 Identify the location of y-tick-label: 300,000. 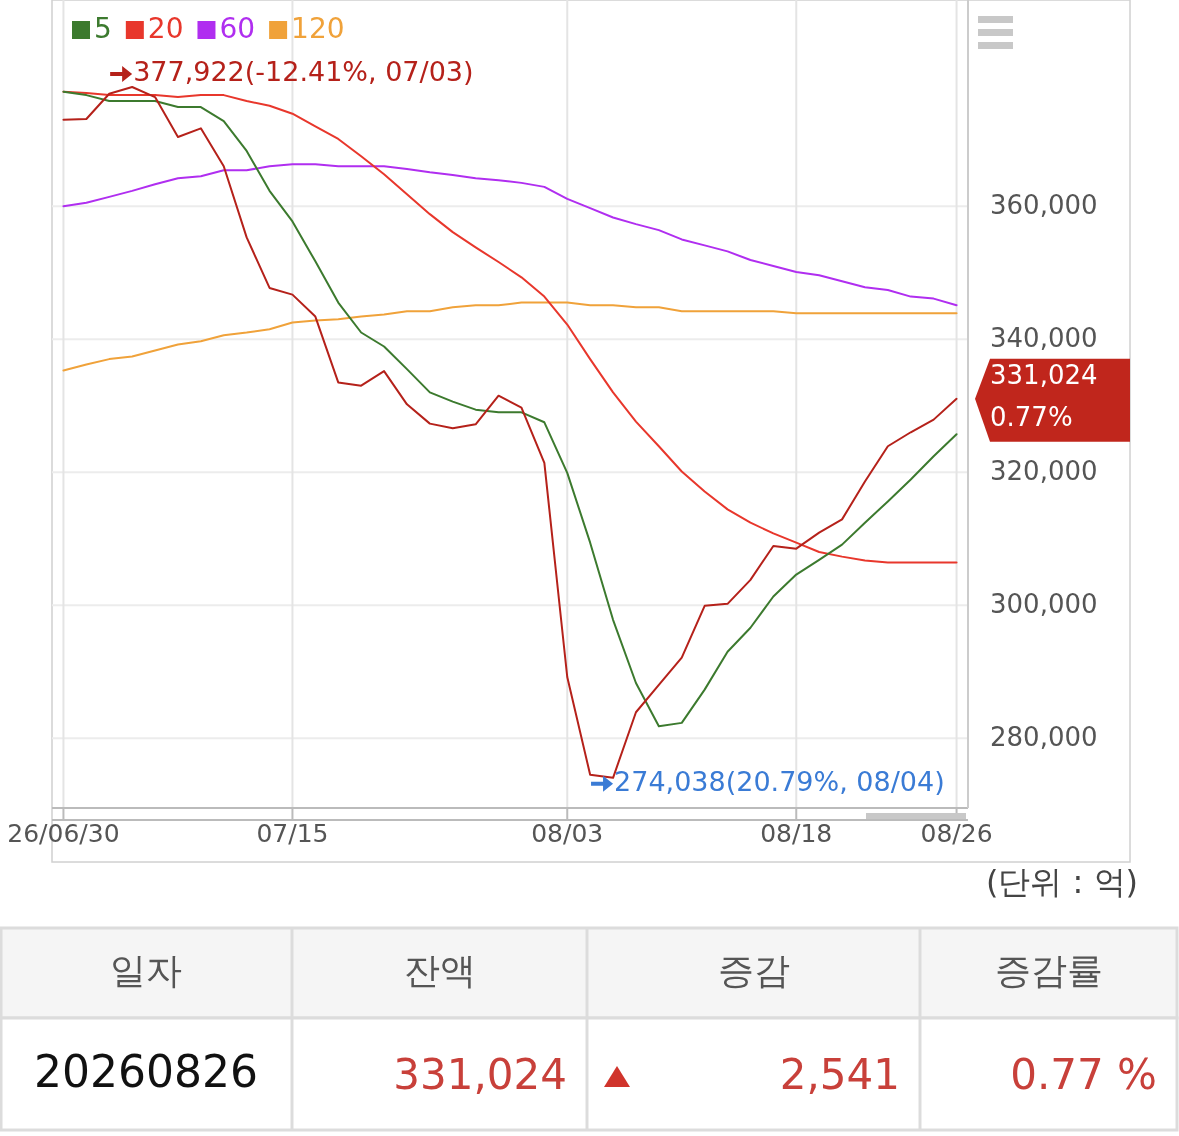
(1044, 603).